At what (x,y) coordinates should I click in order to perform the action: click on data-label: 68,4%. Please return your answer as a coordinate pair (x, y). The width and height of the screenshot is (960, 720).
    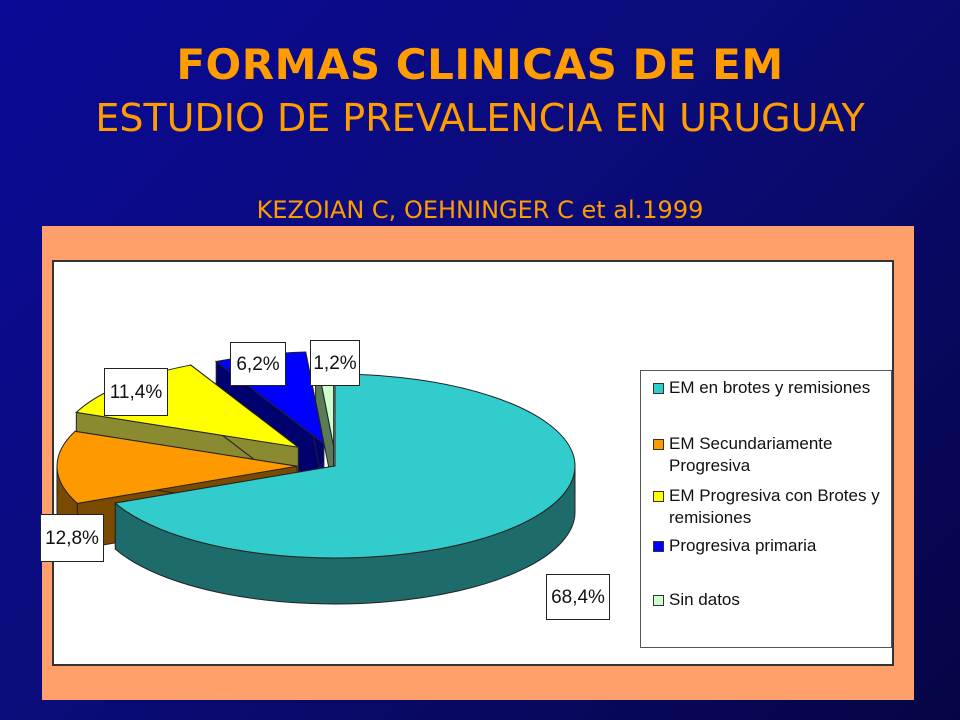
    Looking at the image, I should click on (578, 597).